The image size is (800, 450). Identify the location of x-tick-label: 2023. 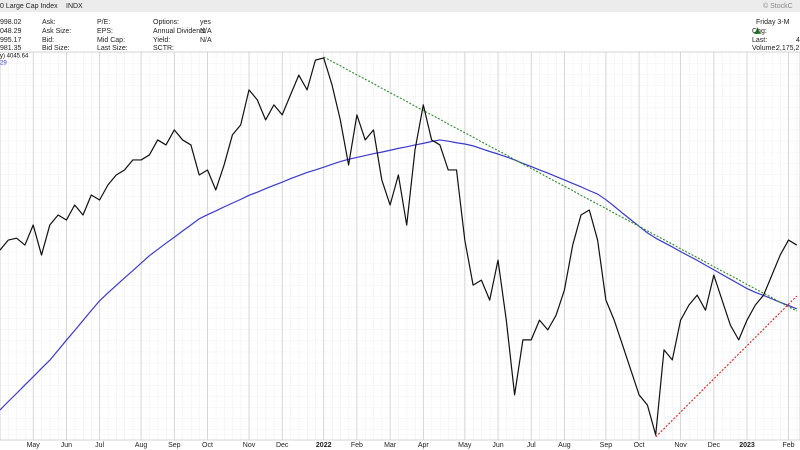
(747, 445).